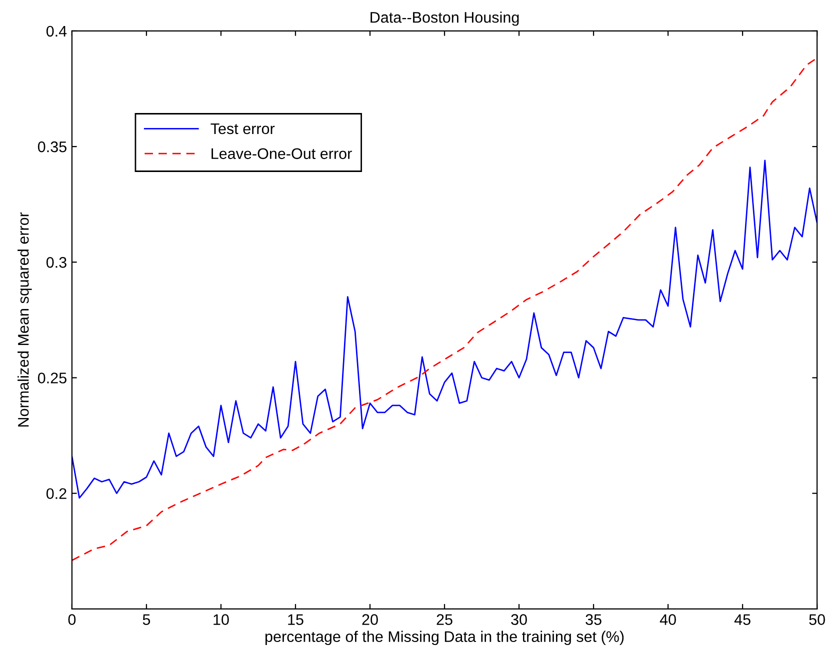 The height and width of the screenshot is (659, 827). I want to click on y-tick-label: 0.4, so click(56, 31).